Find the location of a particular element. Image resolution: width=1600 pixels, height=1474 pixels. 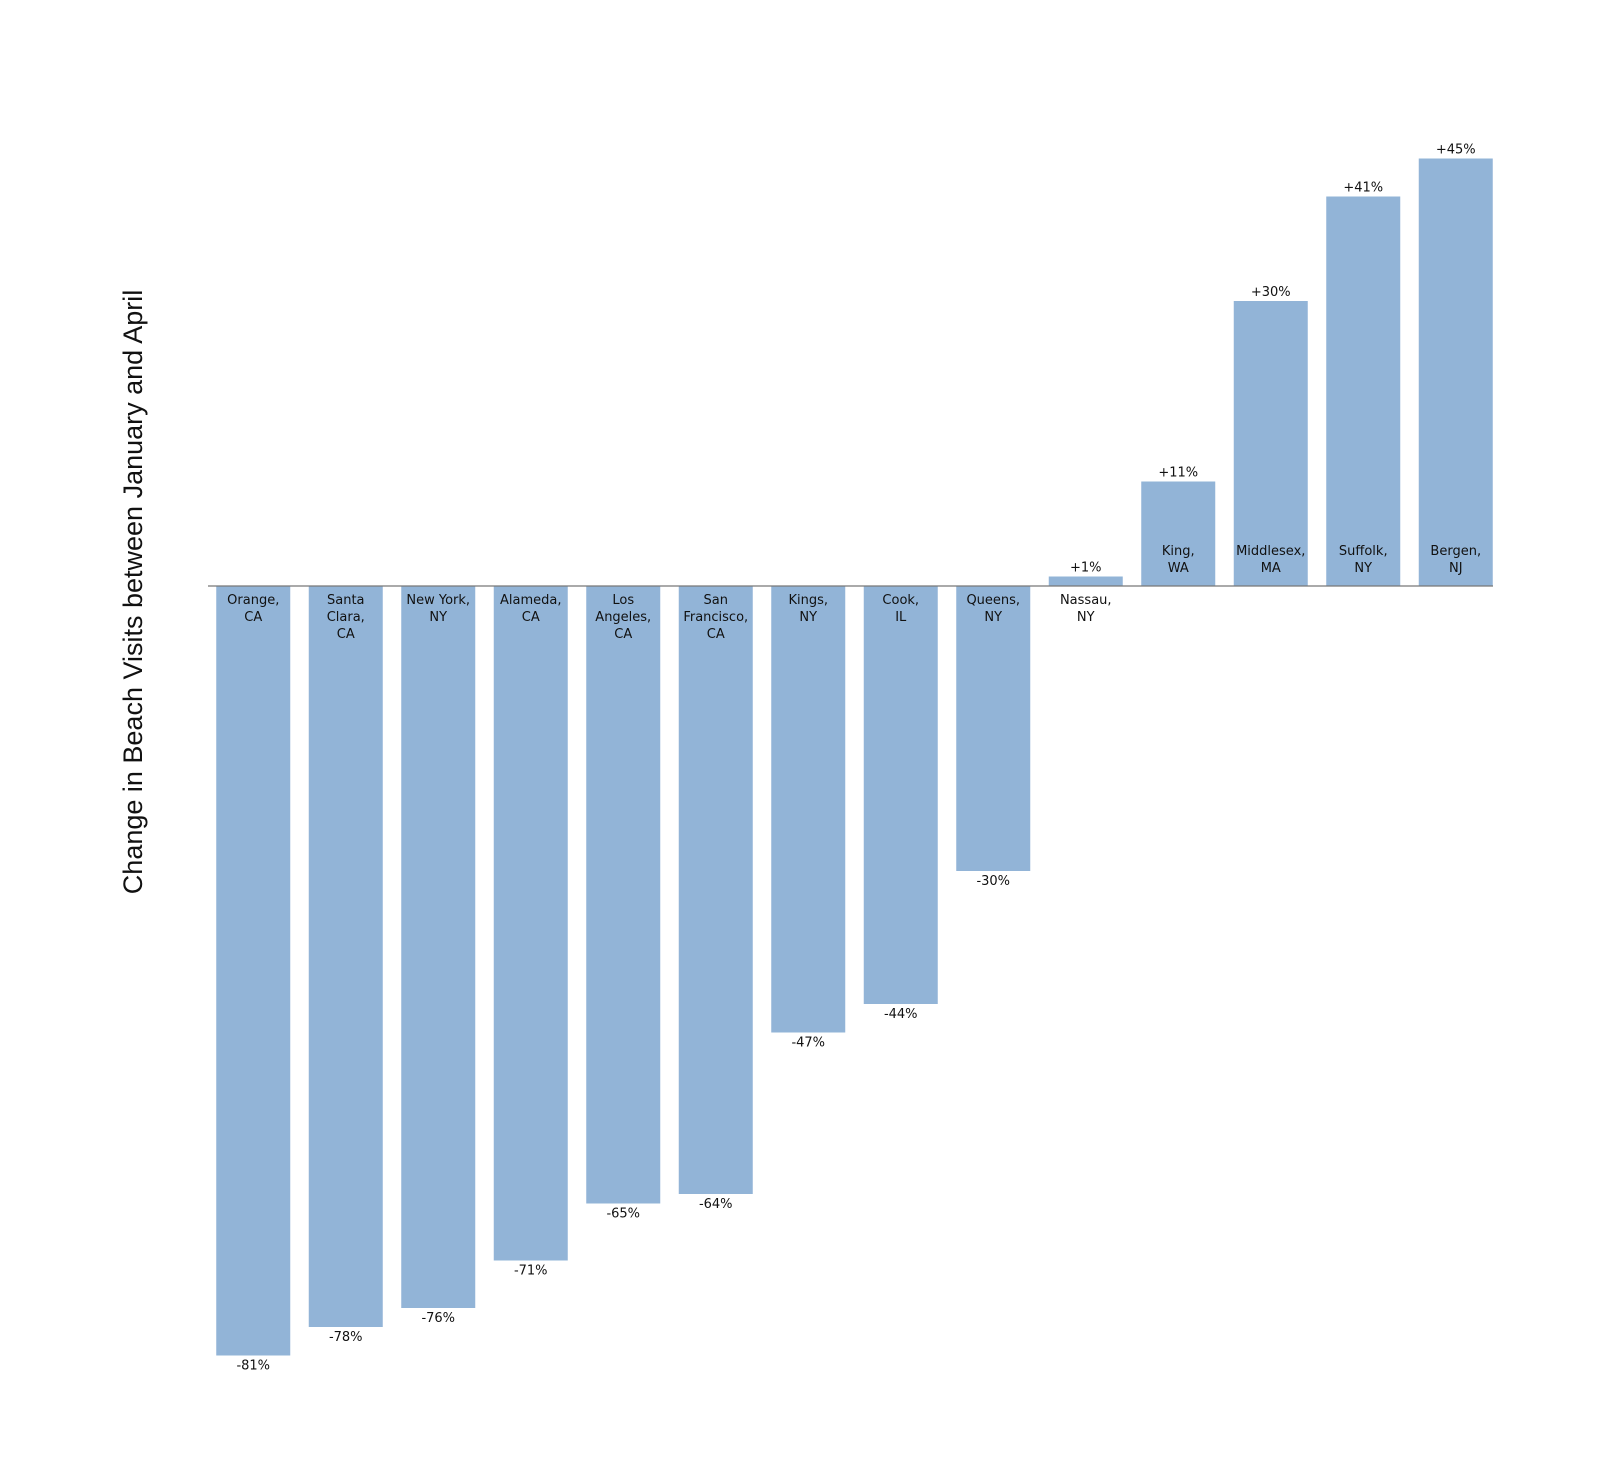

category-label: Los Angeles, CA is located at coordinates (623, 617).